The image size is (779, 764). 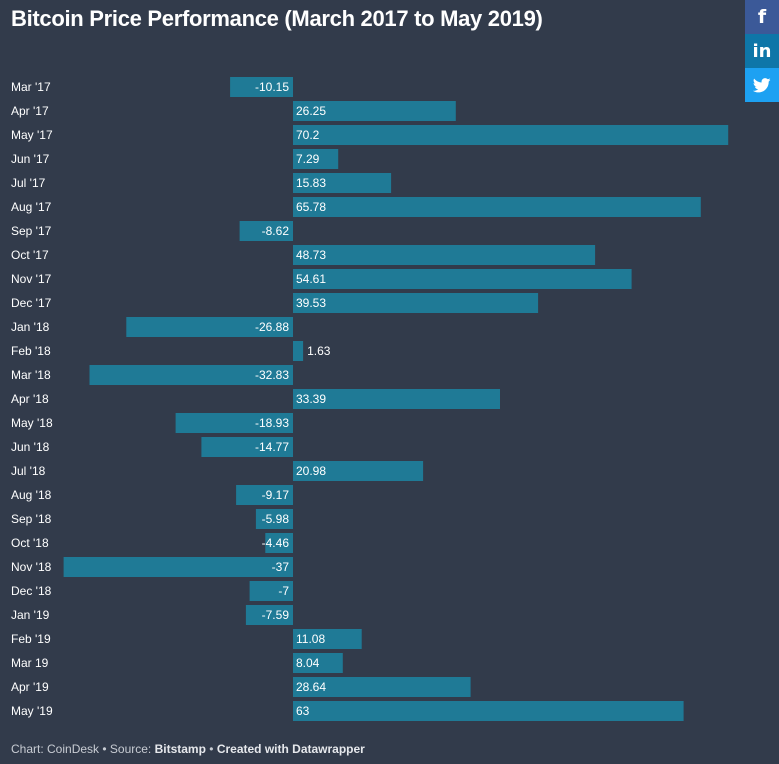 I want to click on value-label: -7.59, so click(x=276, y=615).